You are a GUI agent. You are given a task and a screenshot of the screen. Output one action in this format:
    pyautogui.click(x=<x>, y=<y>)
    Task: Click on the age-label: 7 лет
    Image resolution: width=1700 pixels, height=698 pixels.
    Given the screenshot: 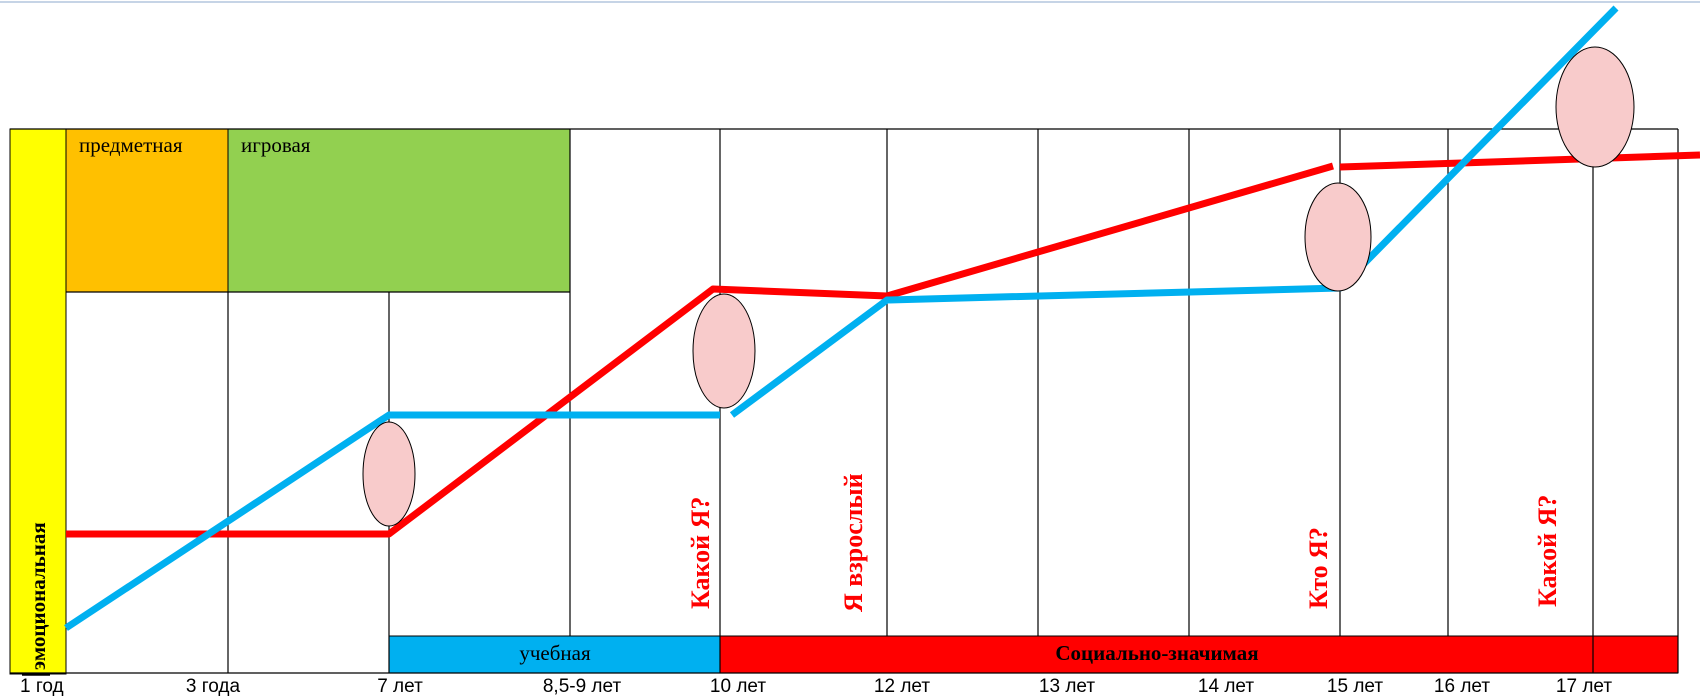 What is the action you would take?
    pyautogui.click(x=400, y=686)
    